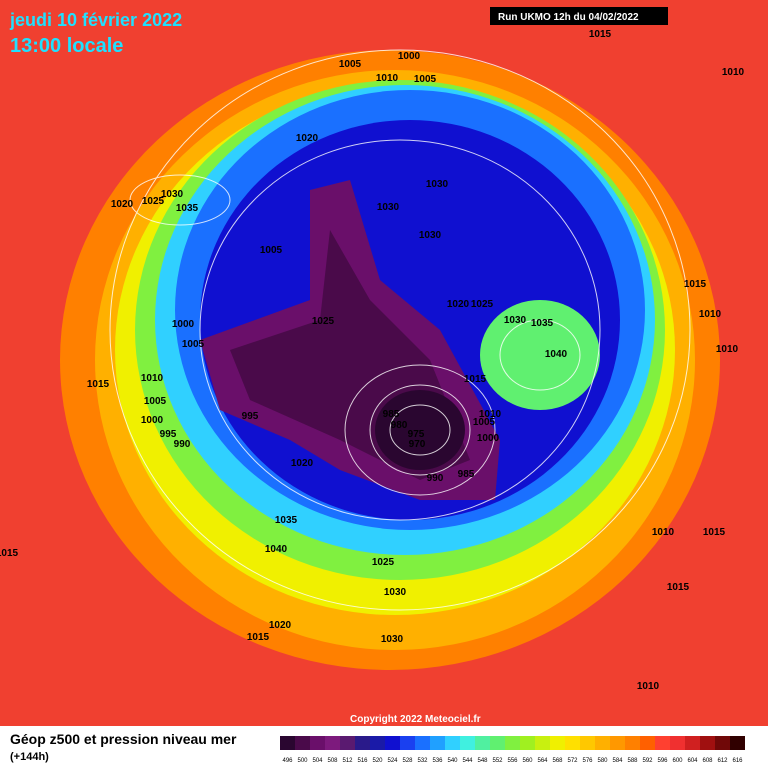  I want to click on field-high, so click(540, 355).